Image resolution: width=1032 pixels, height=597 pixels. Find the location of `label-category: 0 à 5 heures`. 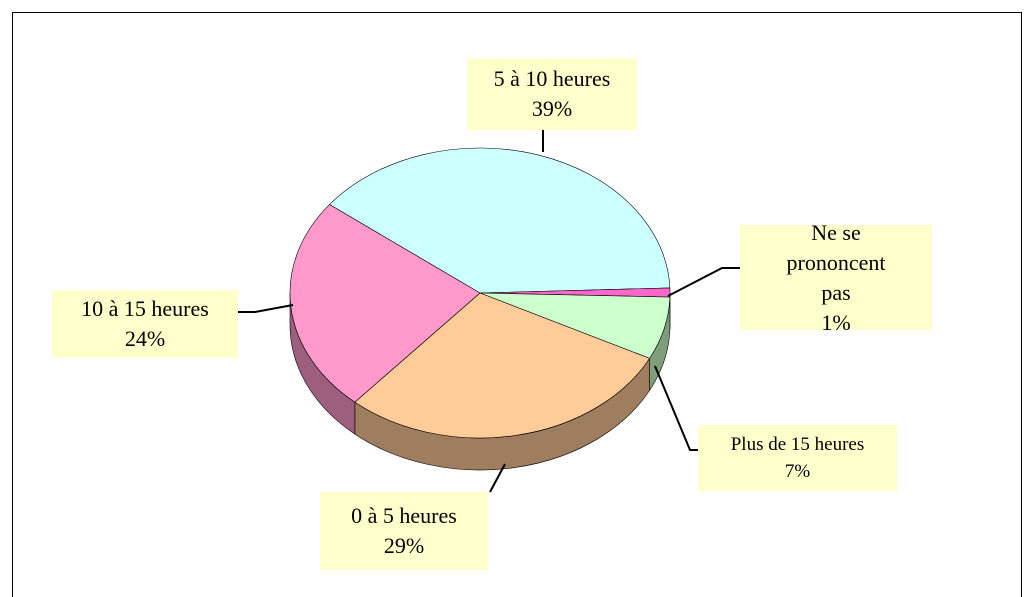

label-category: 0 à 5 heures is located at coordinates (404, 515).